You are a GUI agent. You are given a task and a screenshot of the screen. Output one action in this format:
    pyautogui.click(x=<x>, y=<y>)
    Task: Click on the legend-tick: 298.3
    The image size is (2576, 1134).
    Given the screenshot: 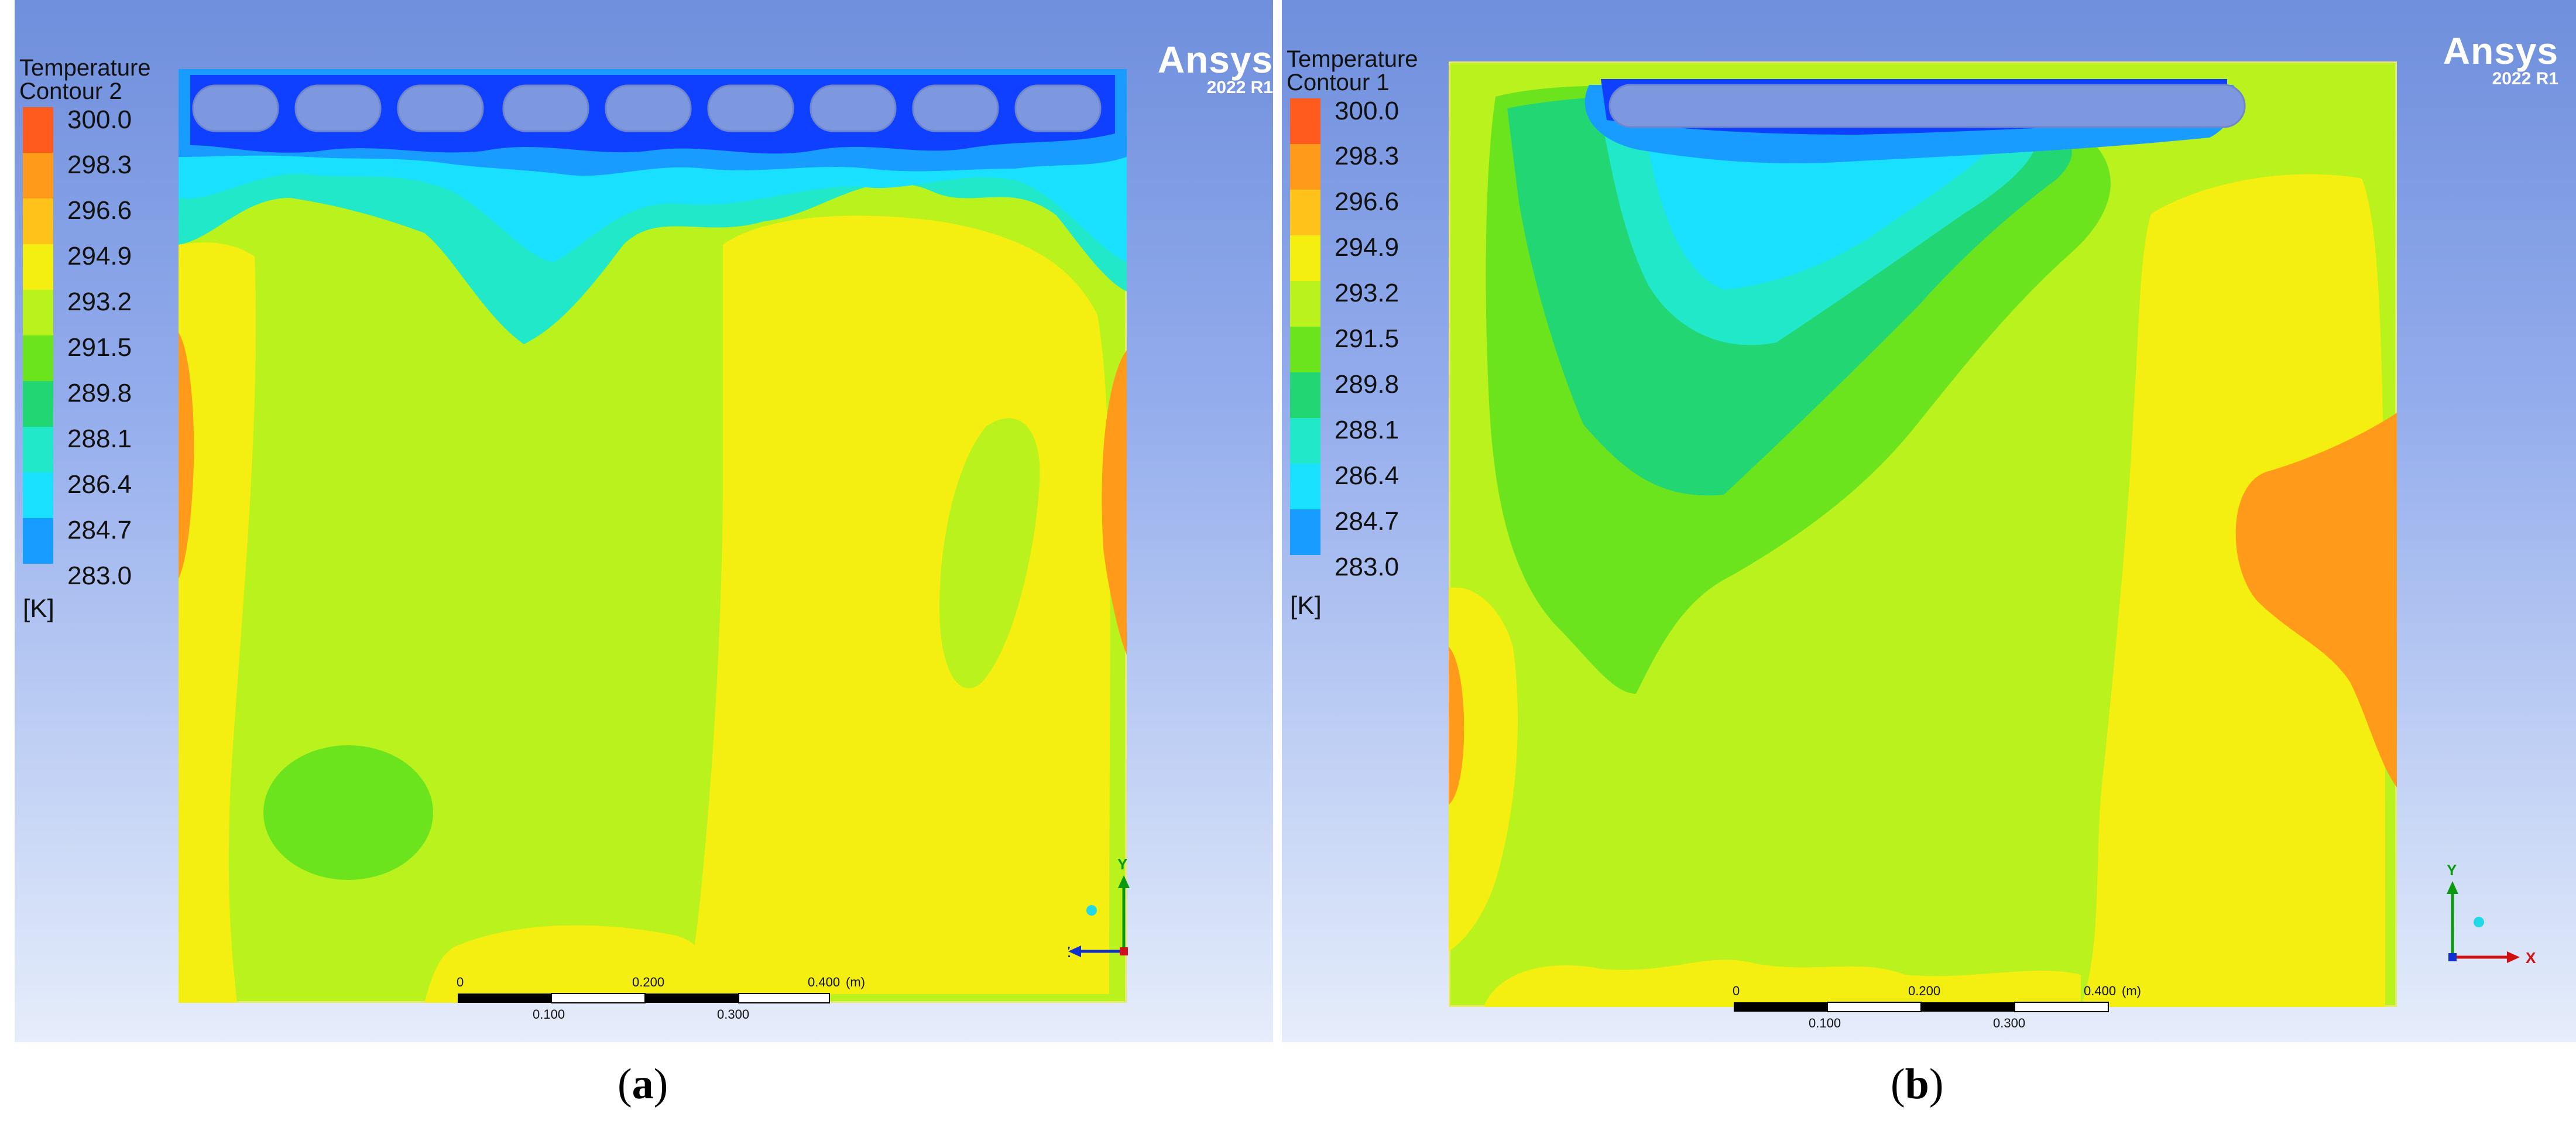 What is the action you would take?
    pyautogui.click(x=1367, y=156)
    